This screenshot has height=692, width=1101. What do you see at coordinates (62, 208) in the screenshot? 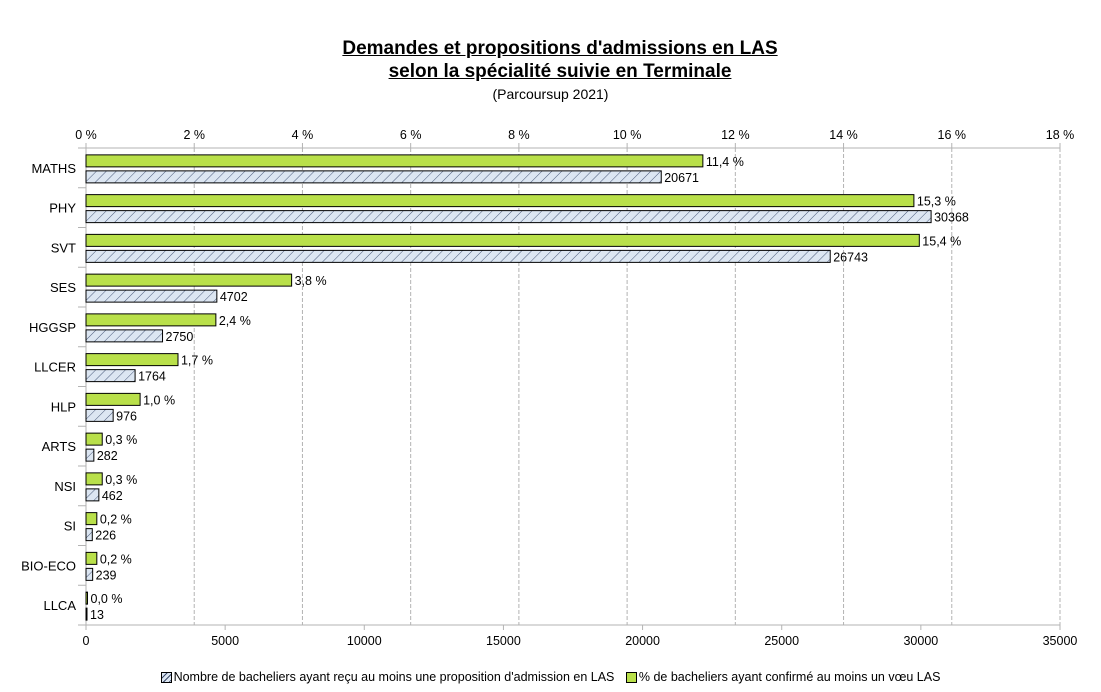
I see `category-label: PHY` at bounding box center [62, 208].